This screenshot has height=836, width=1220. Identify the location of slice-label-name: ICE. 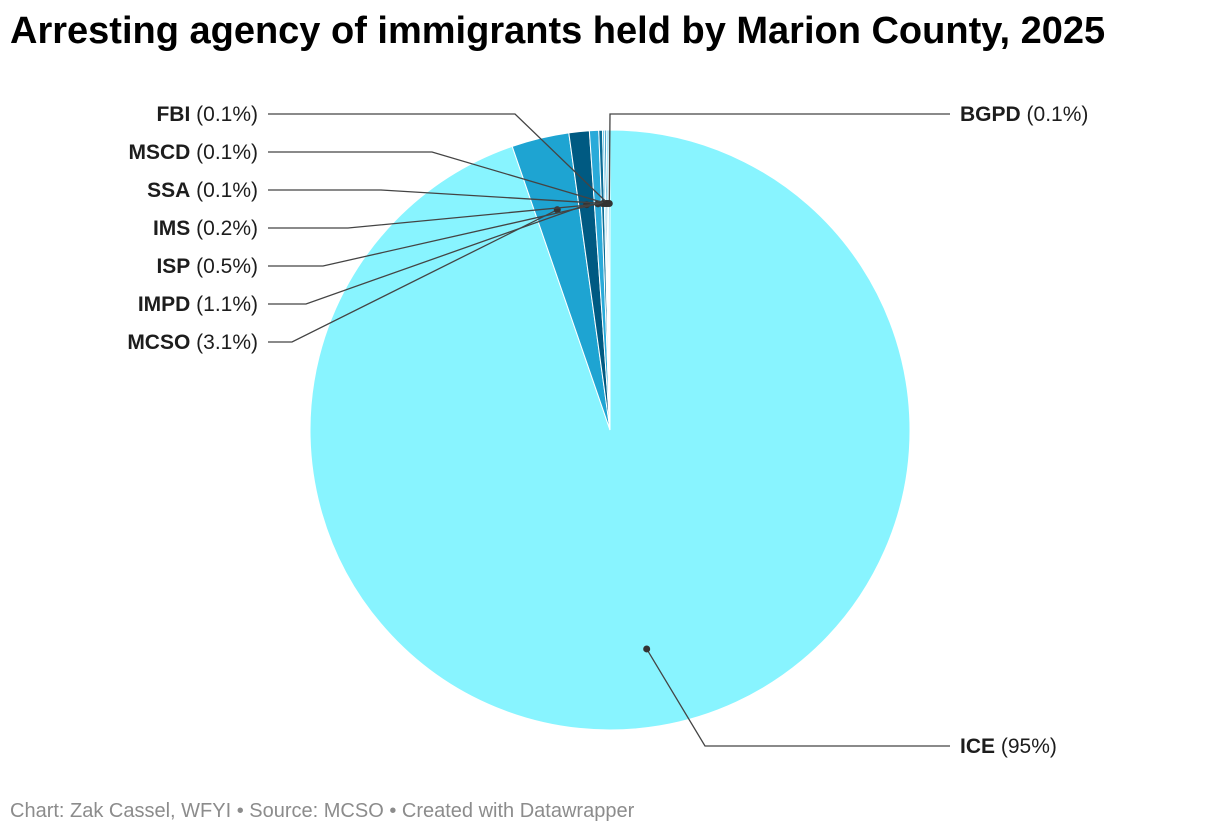
(977, 746).